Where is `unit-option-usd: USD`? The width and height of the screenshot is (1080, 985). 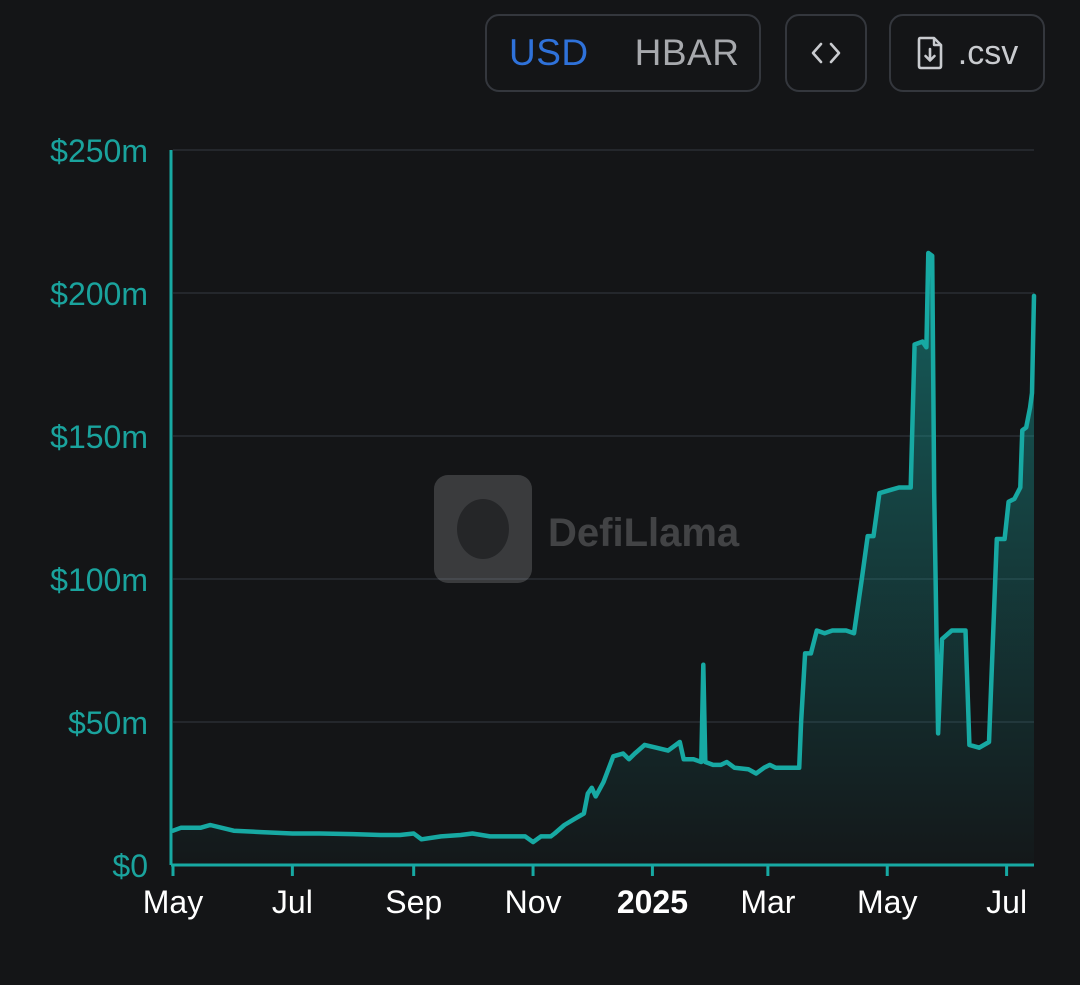 unit-option-usd: USD is located at coordinates (549, 52).